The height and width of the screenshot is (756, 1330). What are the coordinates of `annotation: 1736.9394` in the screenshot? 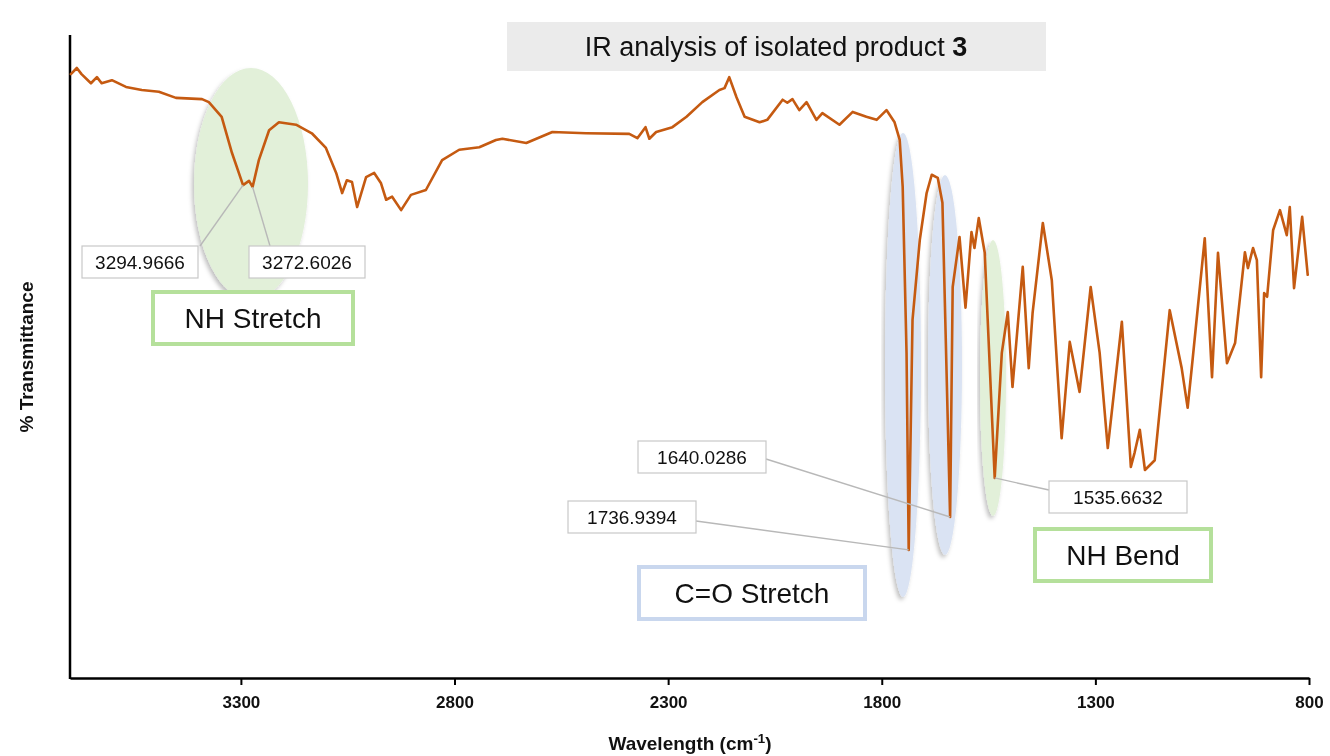 It's located at (632, 517).